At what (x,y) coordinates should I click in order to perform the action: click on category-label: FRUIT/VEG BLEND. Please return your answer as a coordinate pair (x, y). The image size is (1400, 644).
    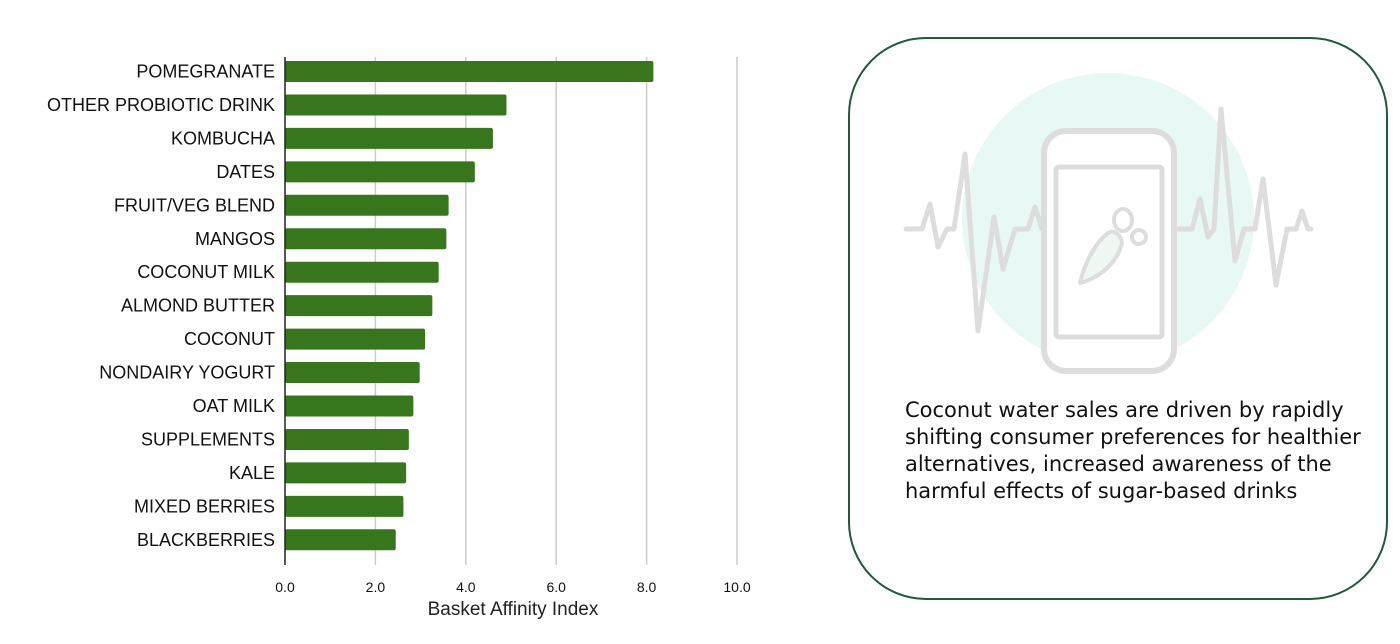
    Looking at the image, I should click on (194, 205).